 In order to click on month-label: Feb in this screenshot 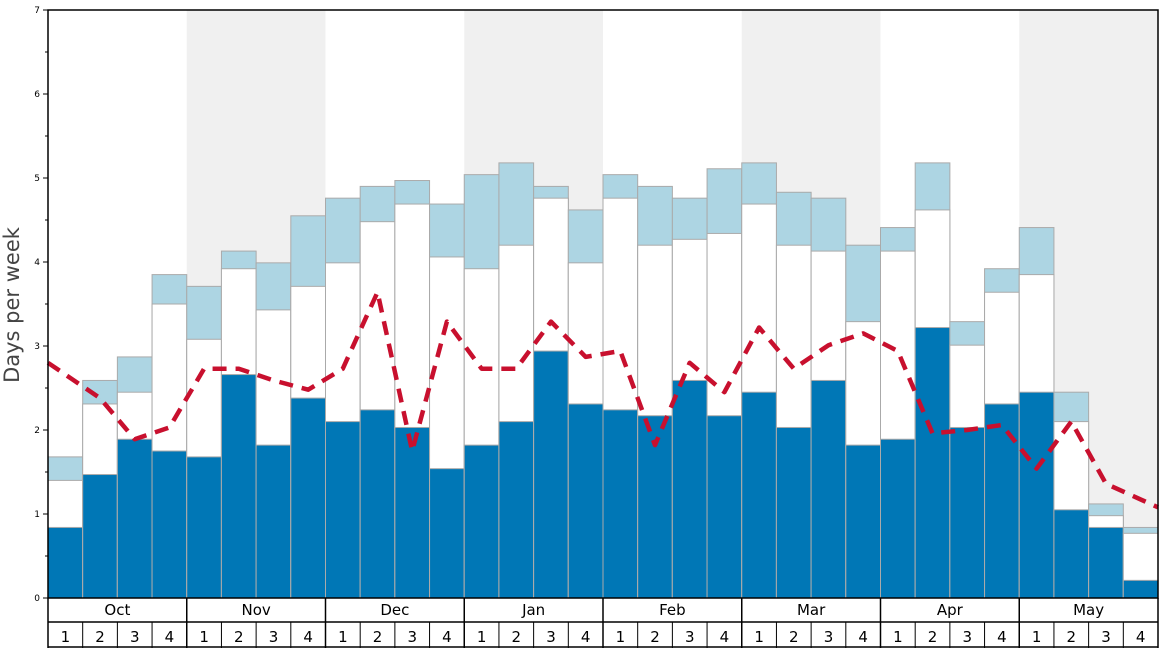, I will do `click(672, 610)`.